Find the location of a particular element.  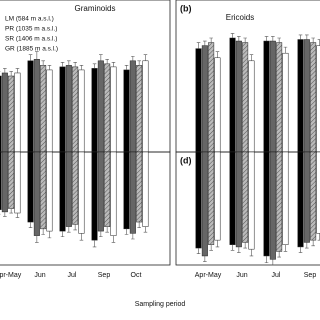

legend-entry: GR (1885 m a.s.l.) is located at coordinates (31, 49).